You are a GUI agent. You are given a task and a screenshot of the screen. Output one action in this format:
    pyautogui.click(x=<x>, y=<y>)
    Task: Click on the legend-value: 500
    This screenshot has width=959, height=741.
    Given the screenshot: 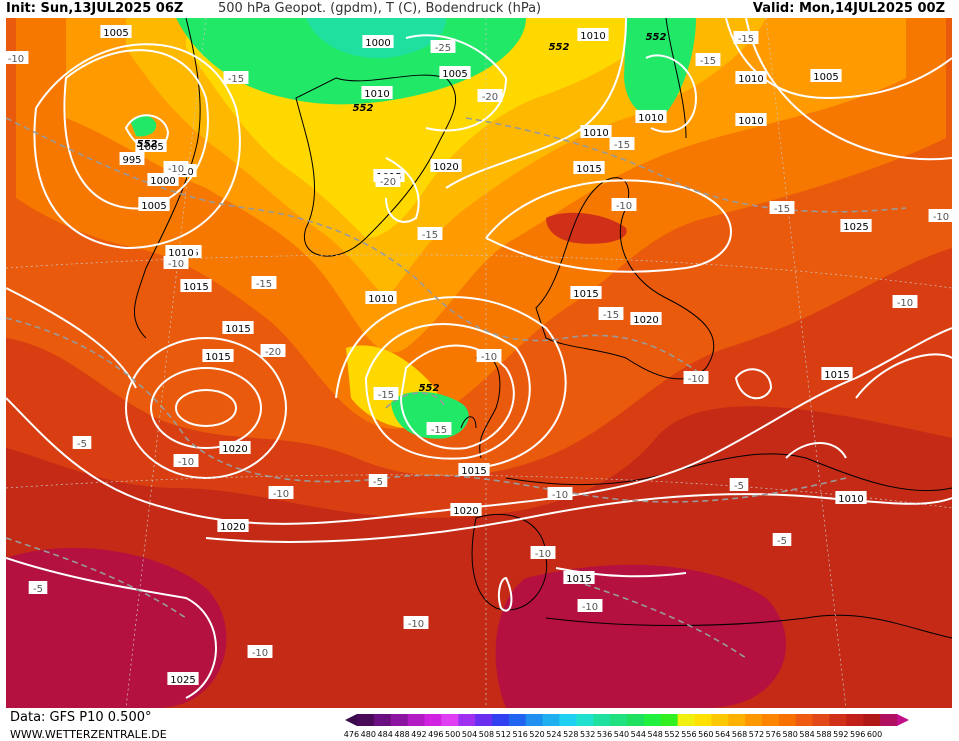 What is the action you would take?
    pyautogui.click(x=453, y=734)
    